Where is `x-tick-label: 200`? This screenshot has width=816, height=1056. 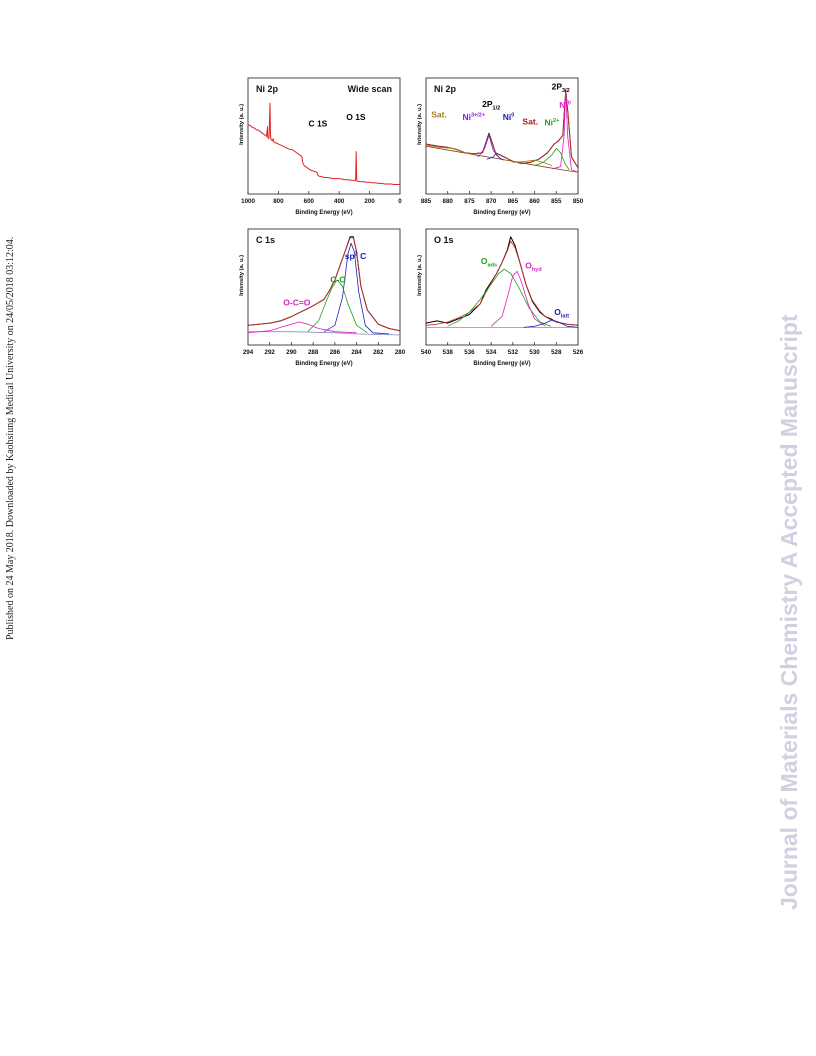 x-tick-label: 200 is located at coordinates (369, 201).